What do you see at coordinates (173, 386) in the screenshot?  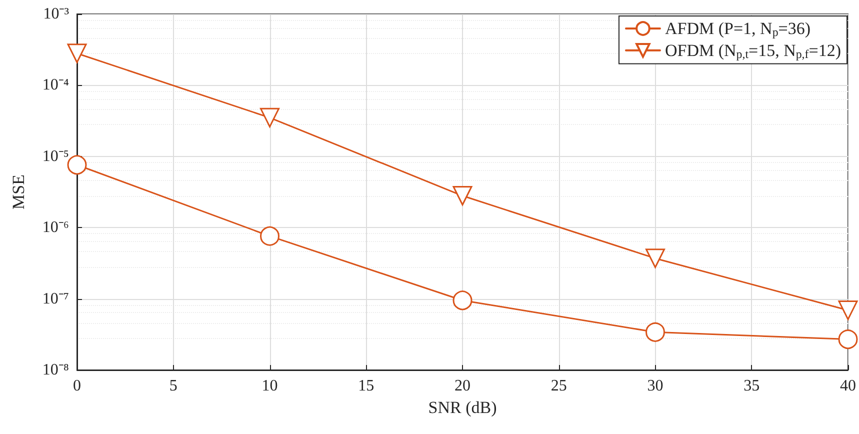 I see `x-tick-label: 5` at bounding box center [173, 386].